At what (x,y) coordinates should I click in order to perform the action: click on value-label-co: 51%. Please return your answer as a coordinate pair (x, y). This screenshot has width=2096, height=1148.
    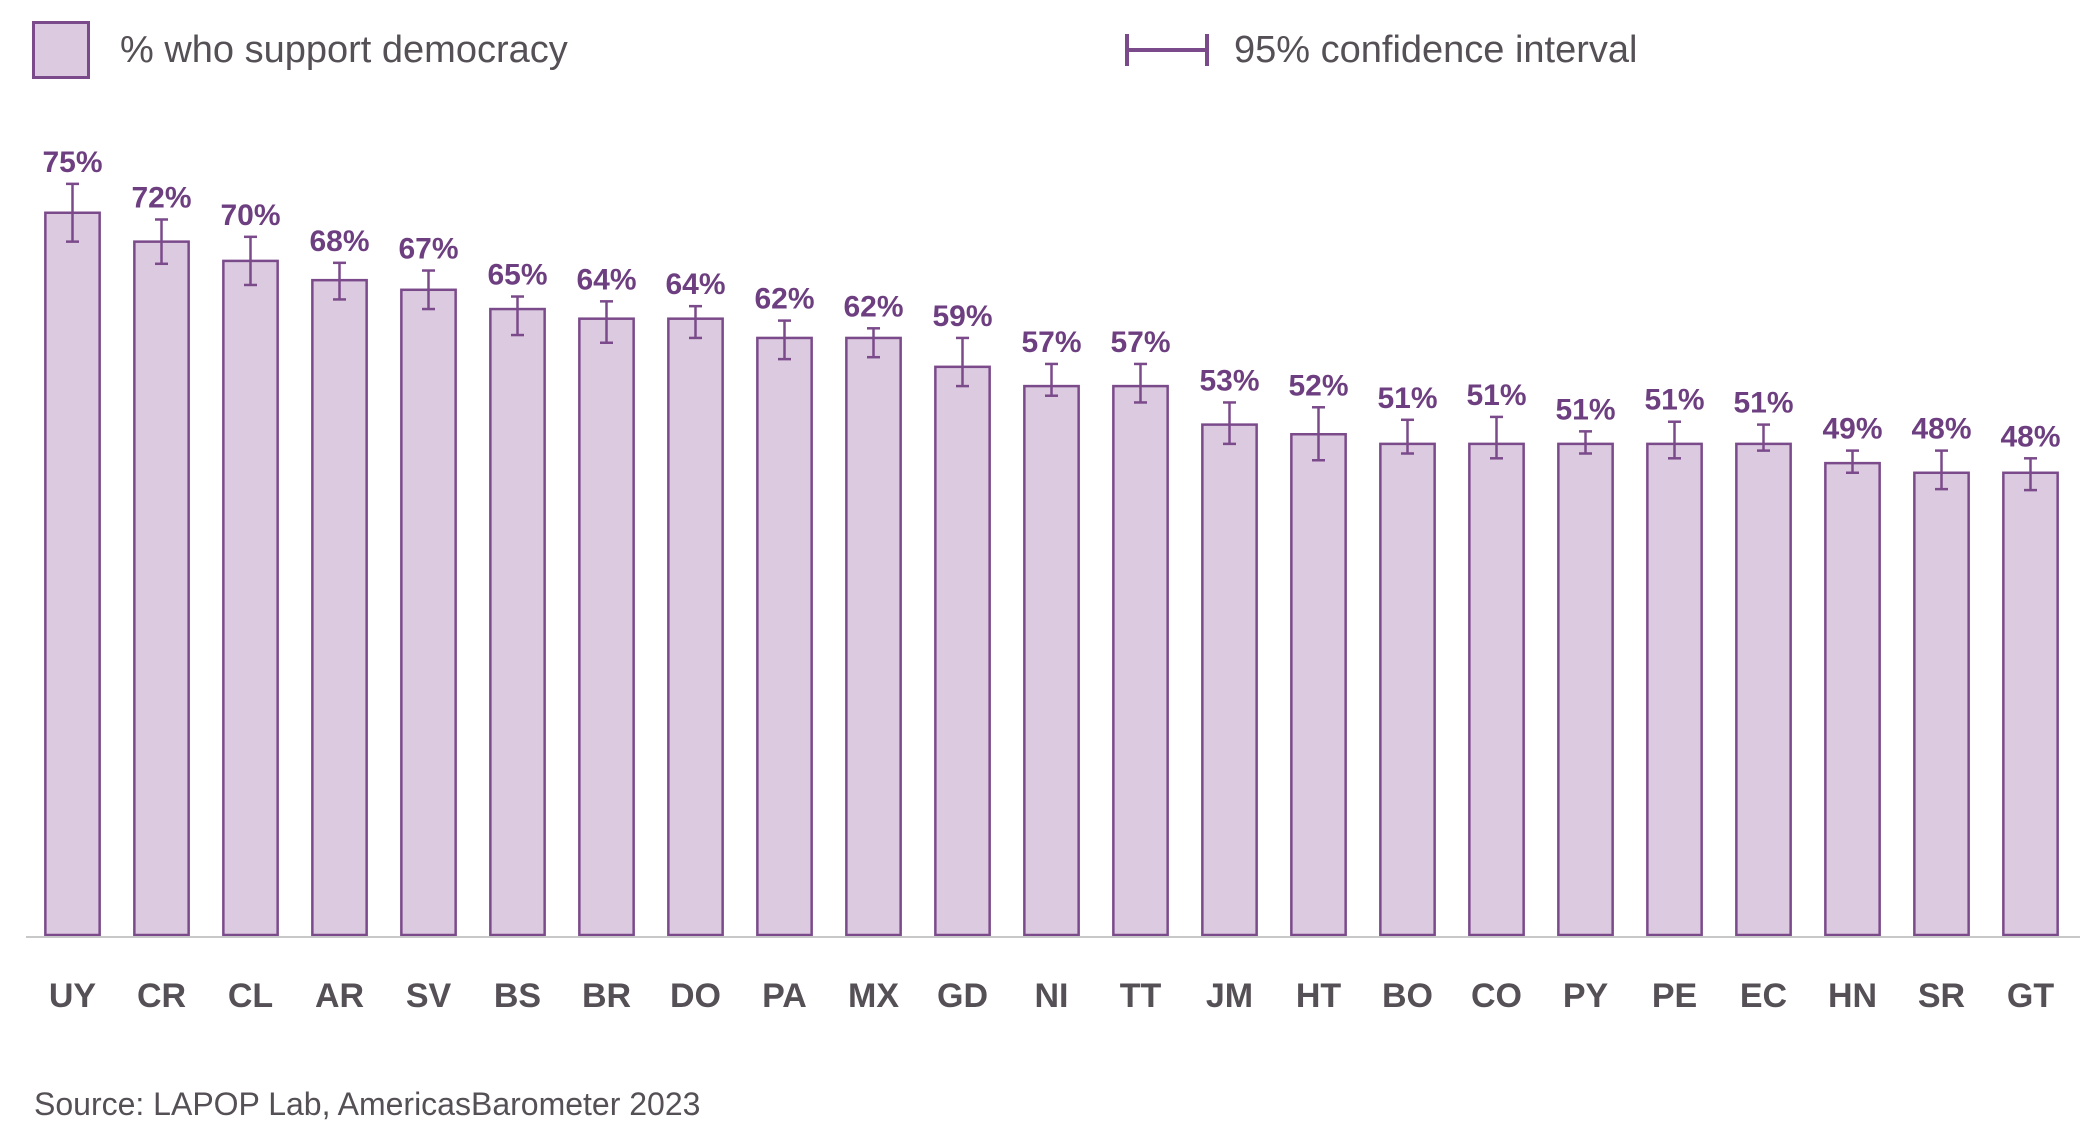
    Looking at the image, I should click on (1496, 395).